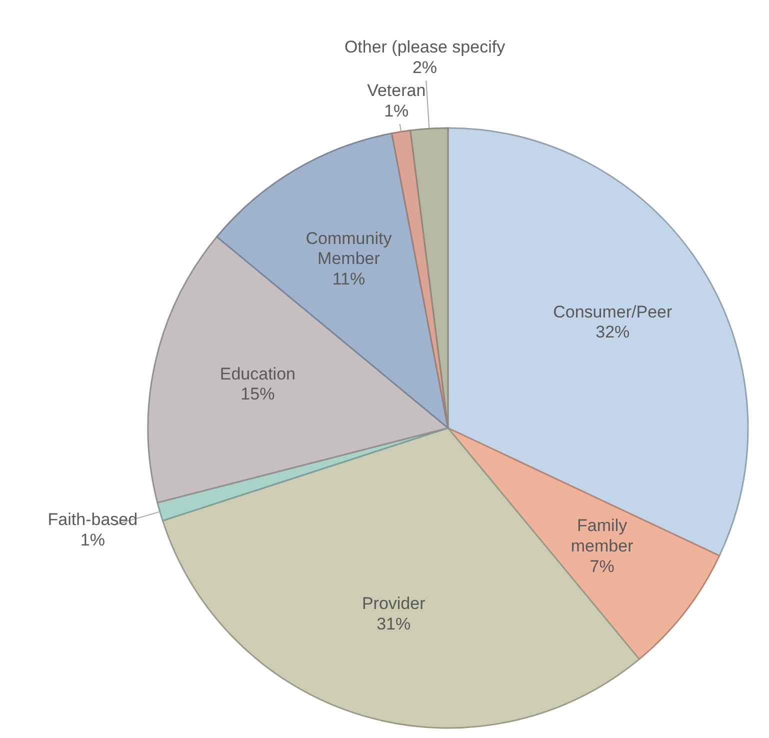  Describe the element at coordinates (258, 374) in the screenshot. I see `slice-label: Education` at that location.